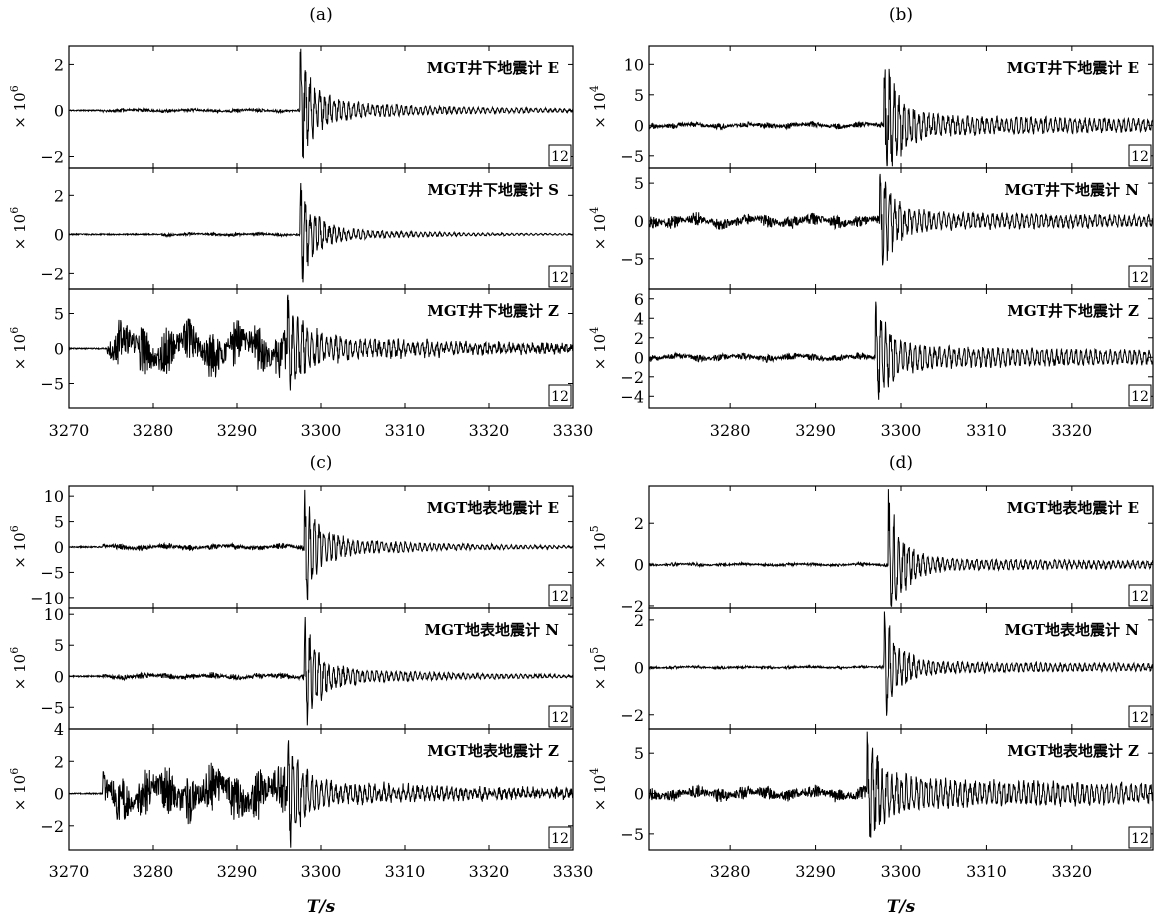  I want to click on y-axis-label: × 105, so click(598, 668).